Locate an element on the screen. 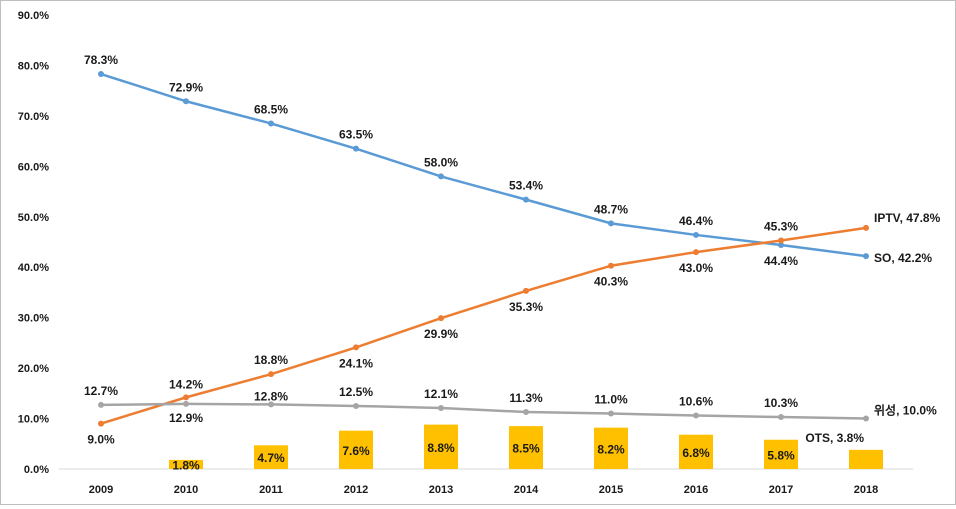 Image resolution: width=956 pixels, height=509 pixels. ots-data-label: 4.7% is located at coordinates (271, 458).